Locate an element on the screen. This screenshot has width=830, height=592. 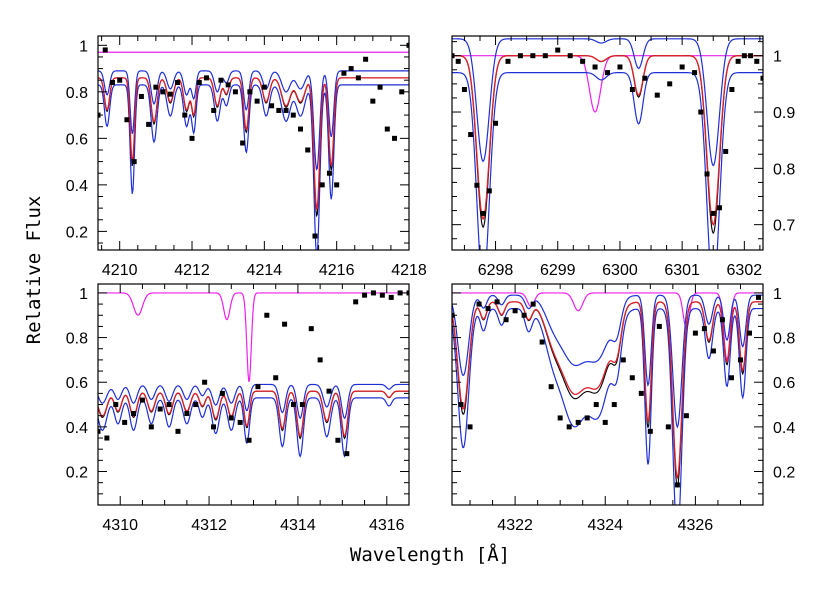
x-tick-label-bottom-right: 4326 is located at coordinates (696, 525).